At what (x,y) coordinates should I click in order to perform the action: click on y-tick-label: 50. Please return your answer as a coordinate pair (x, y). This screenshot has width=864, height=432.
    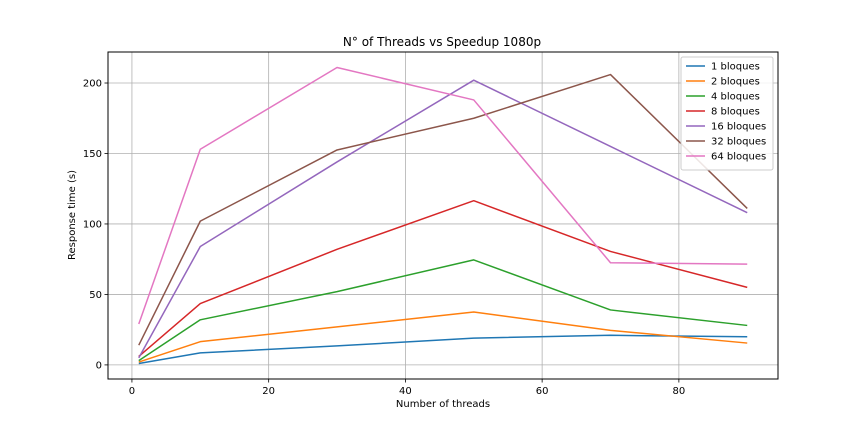
    Looking at the image, I should click on (95, 295).